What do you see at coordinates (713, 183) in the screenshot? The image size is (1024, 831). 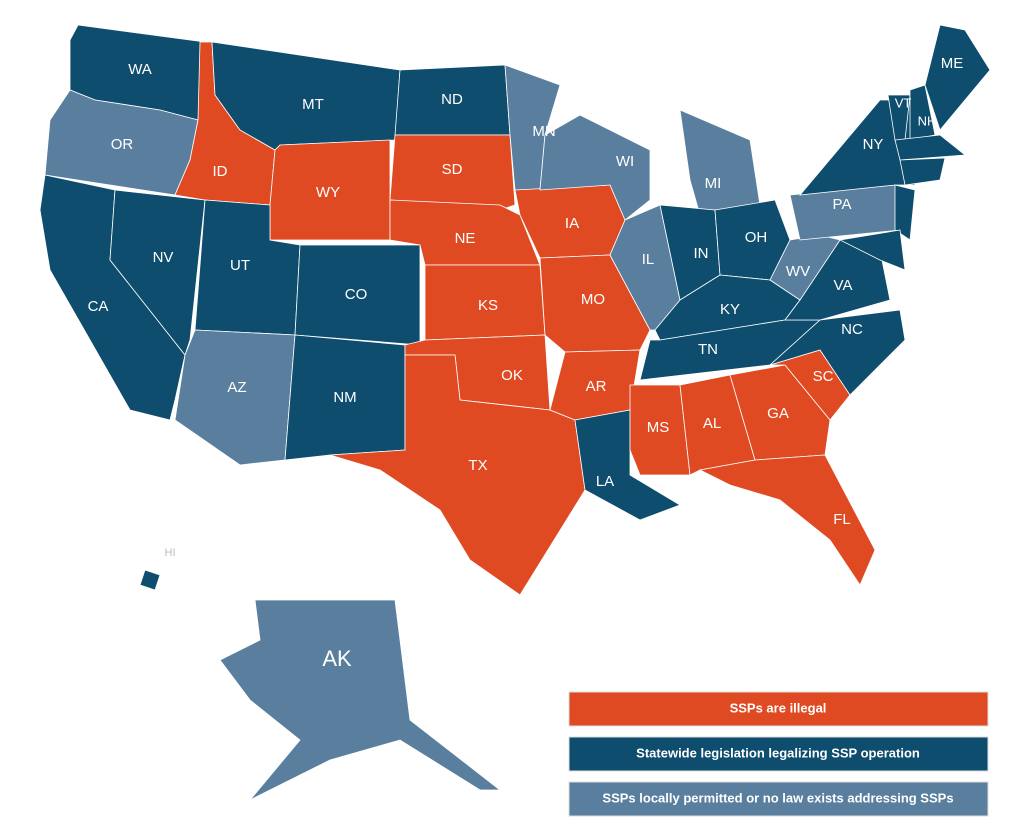 I see `state-label: MI` at bounding box center [713, 183].